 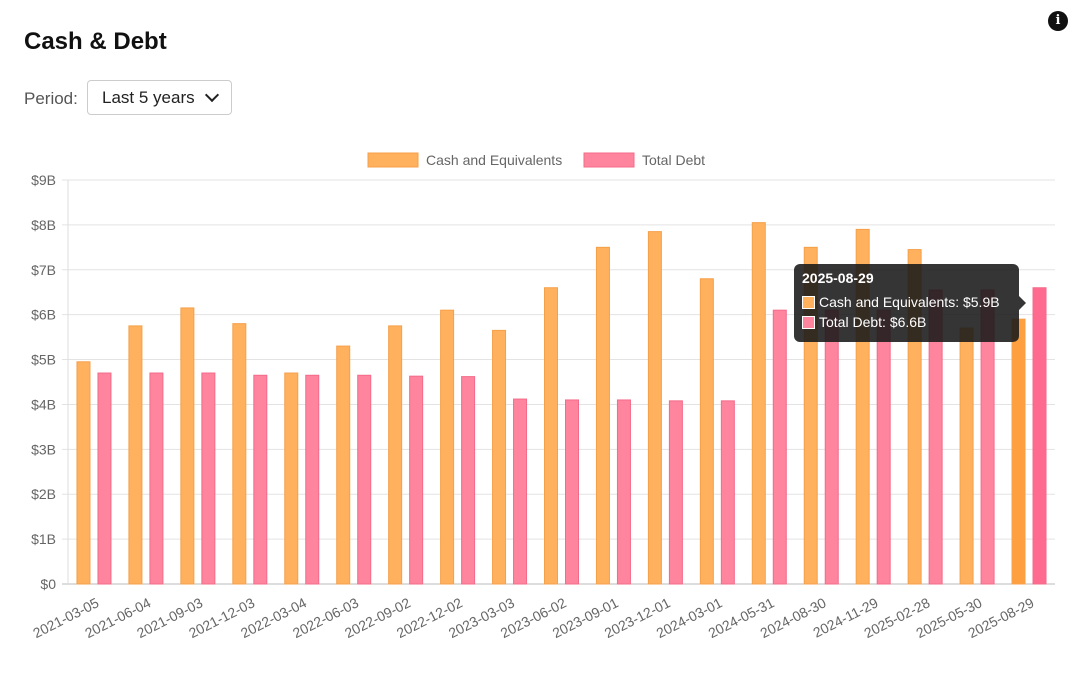 What do you see at coordinates (808, 322) in the screenshot?
I see `tooltip-swatch-debt` at bounding box center [808, 322].